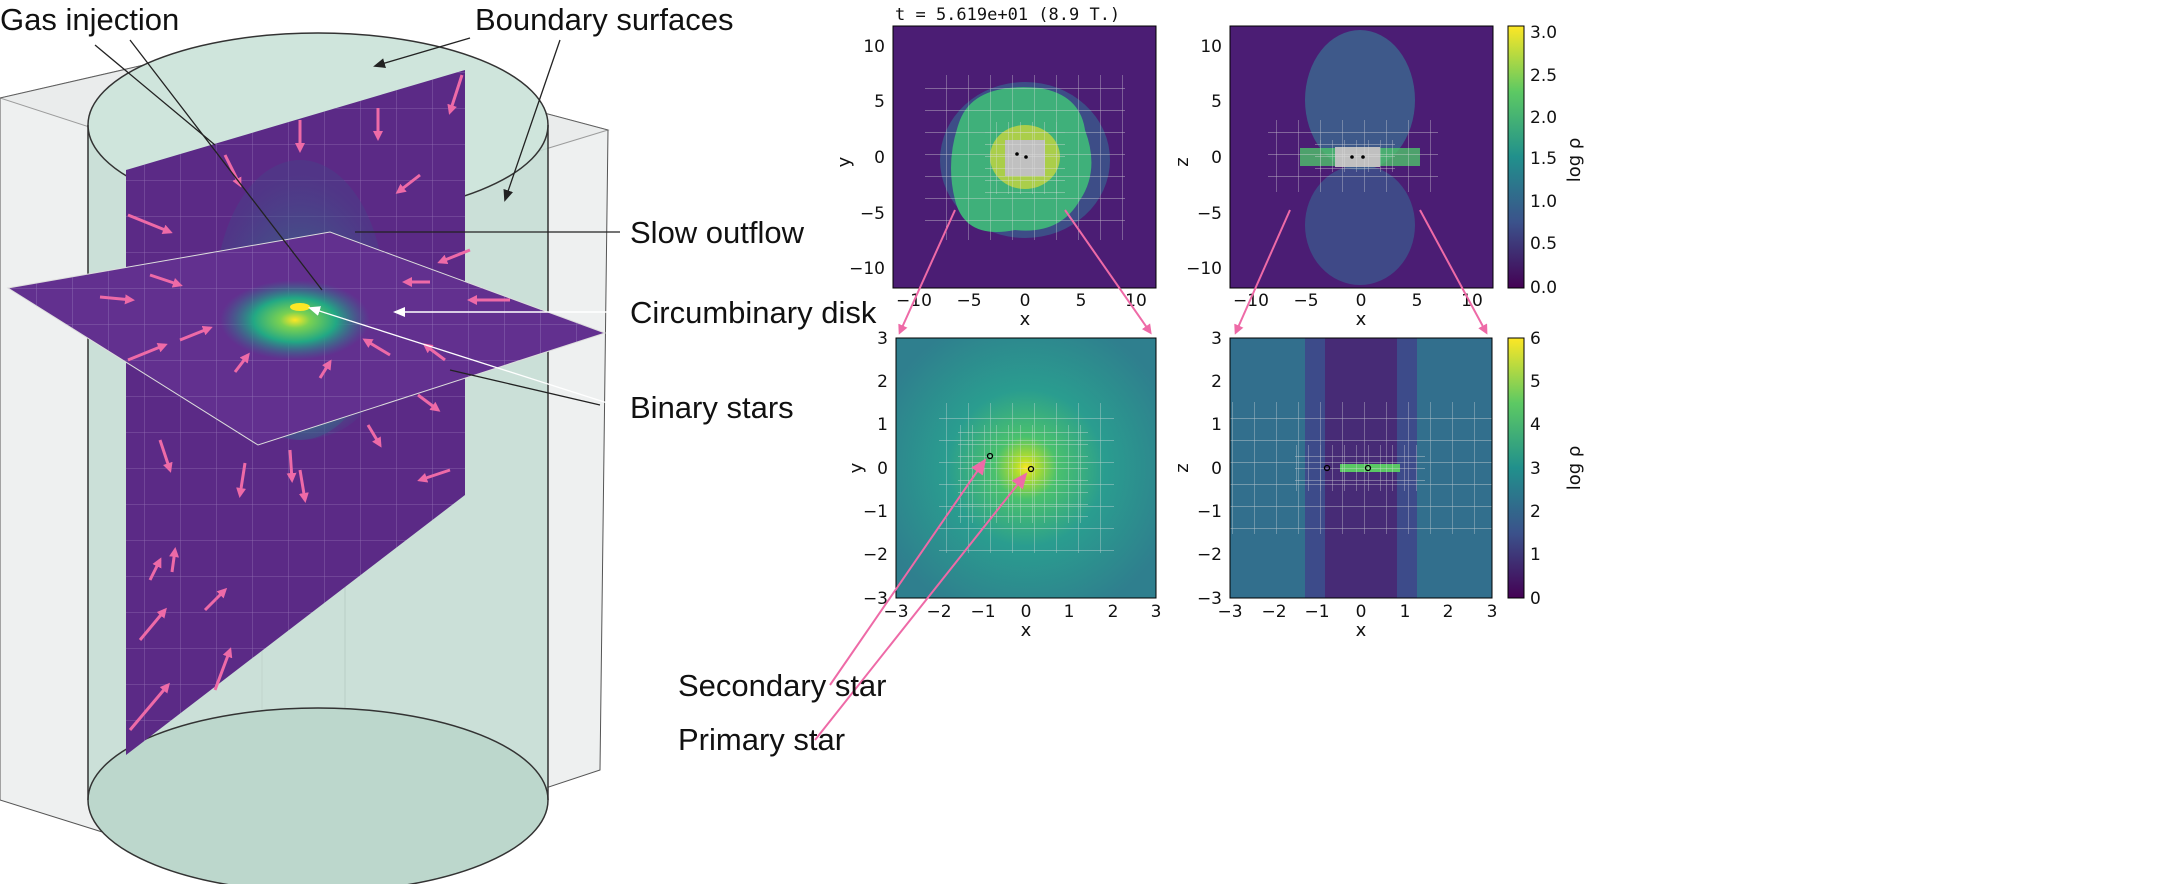 This screenshot has width=2159, height=884. What do you see at coordinates (295, 320) in the screenshot?
I see `disk-glow` at bounding box center [295, 320].